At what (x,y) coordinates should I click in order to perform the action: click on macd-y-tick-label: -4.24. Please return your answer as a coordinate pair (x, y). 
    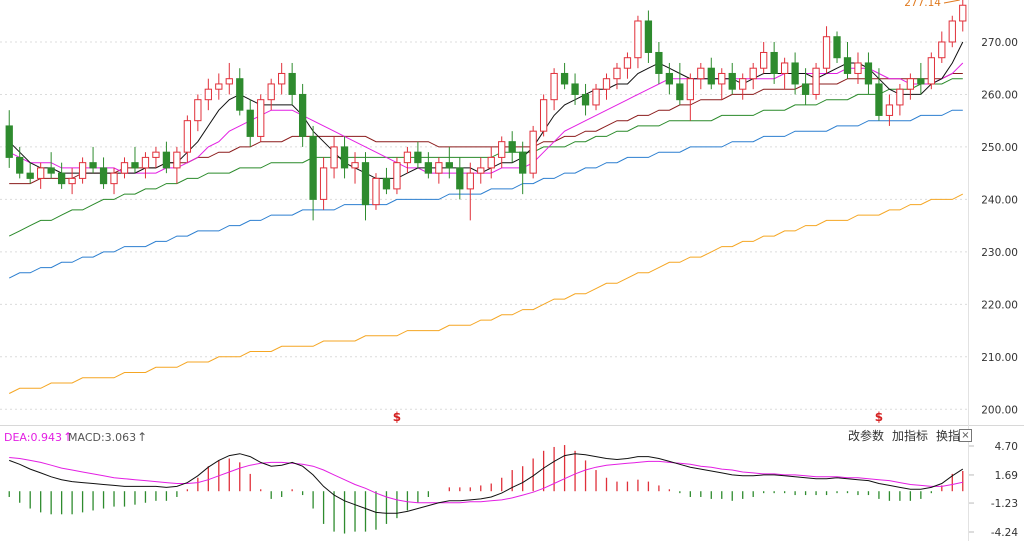
    Looking at the image, I should click on (1004, 533).